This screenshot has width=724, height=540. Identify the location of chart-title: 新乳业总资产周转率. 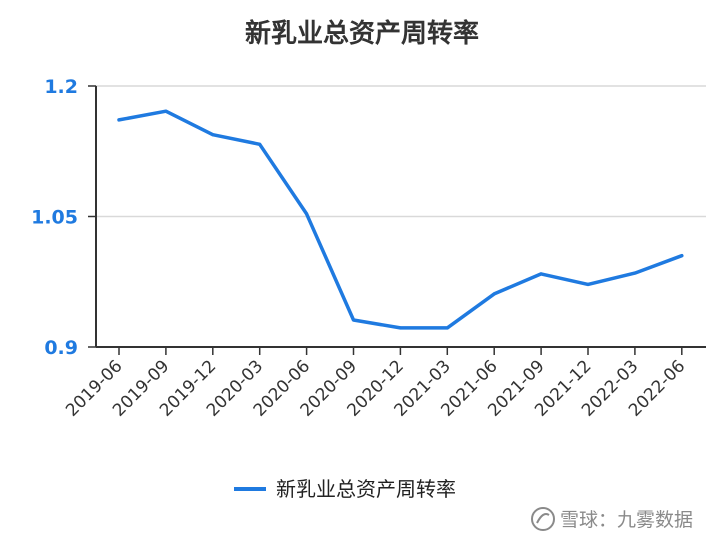
(362, 33).